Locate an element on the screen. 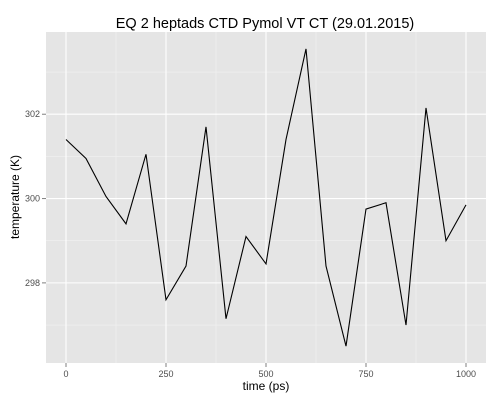 This screenshot has width=500, height=400. x-axis-title: time (ps) is located at coordinates (266, 386).